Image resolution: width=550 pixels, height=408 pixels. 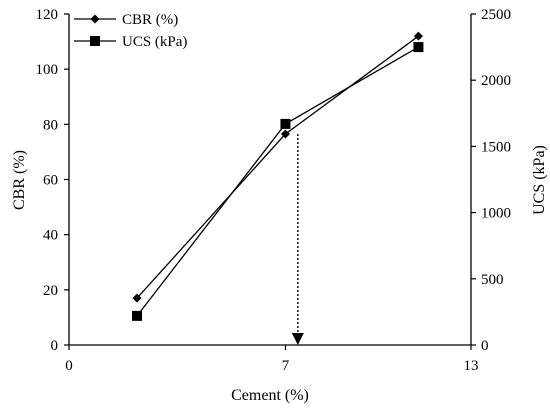 What do you see at coordinates (50, 181) in the screenshot?
I see `y-left-tick-label: 60` at bounding box center [50, 181].